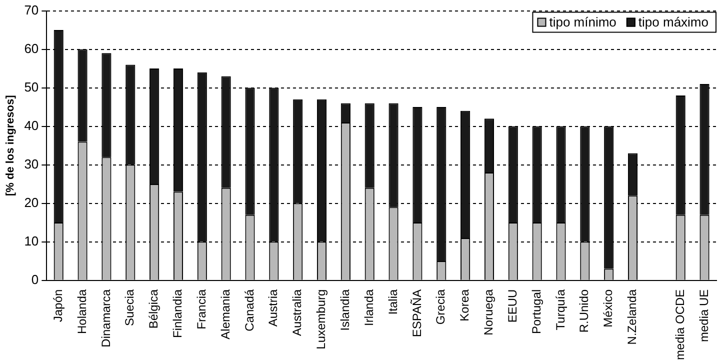 The width and height of the screenshot is (722, 363). What do you see at coordinates (225, 314) in the screenshot?
I see `x-tick-label: Alemania` at bounding box center [225, 314].